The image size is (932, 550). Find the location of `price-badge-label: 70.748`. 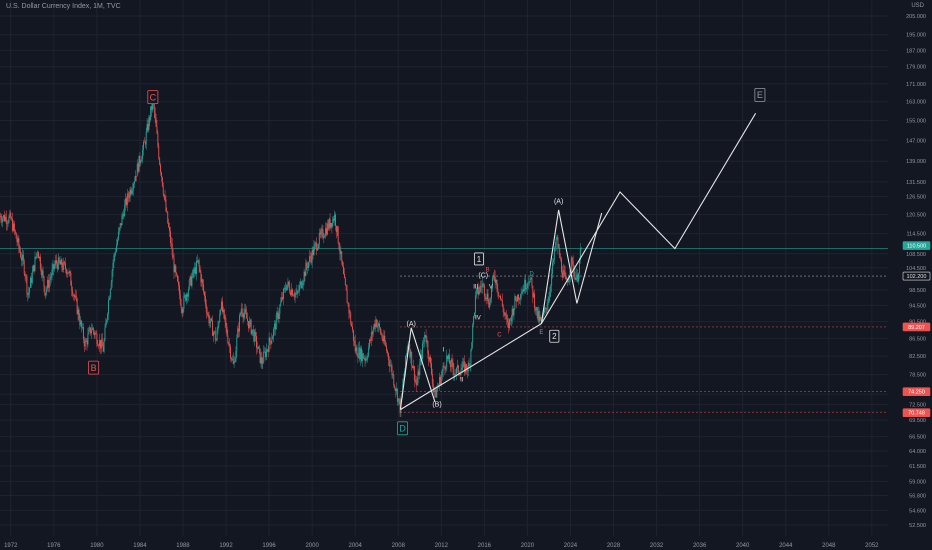

price-badge-label: 70.748 is located at coordinates (916, 414).